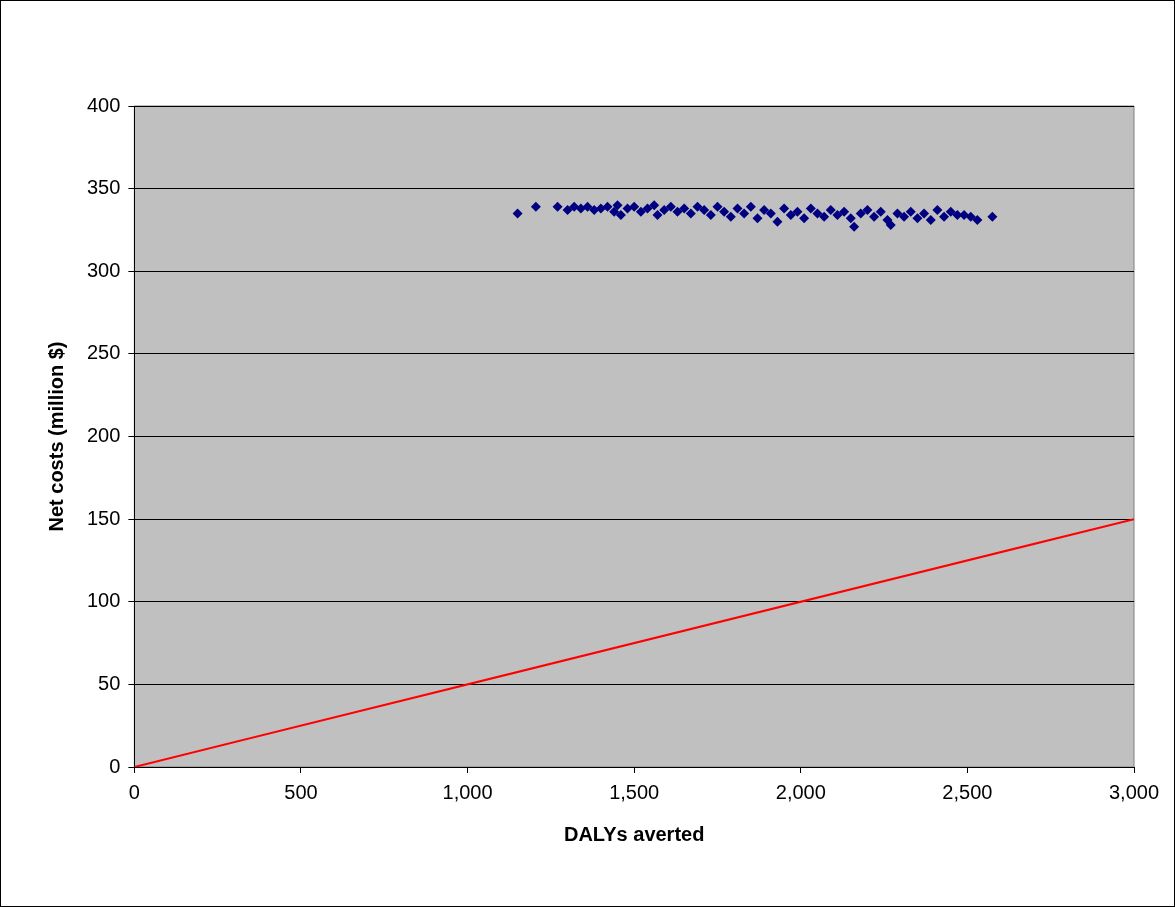 Image resolution: width=1175 pixels, height=907 pixels. I want to click on x-tick-label: 0, so click(134, 791).